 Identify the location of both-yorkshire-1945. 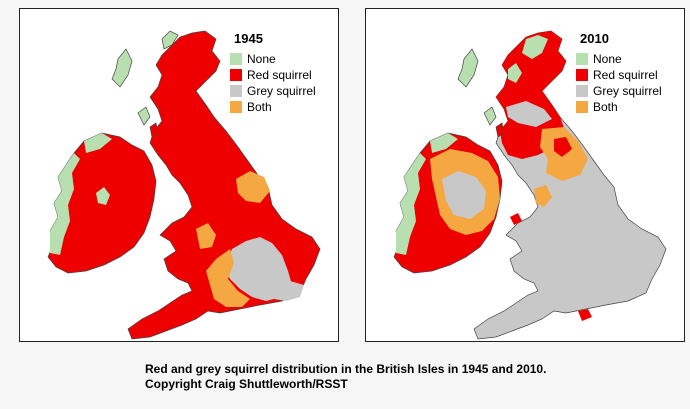
(253, 187).